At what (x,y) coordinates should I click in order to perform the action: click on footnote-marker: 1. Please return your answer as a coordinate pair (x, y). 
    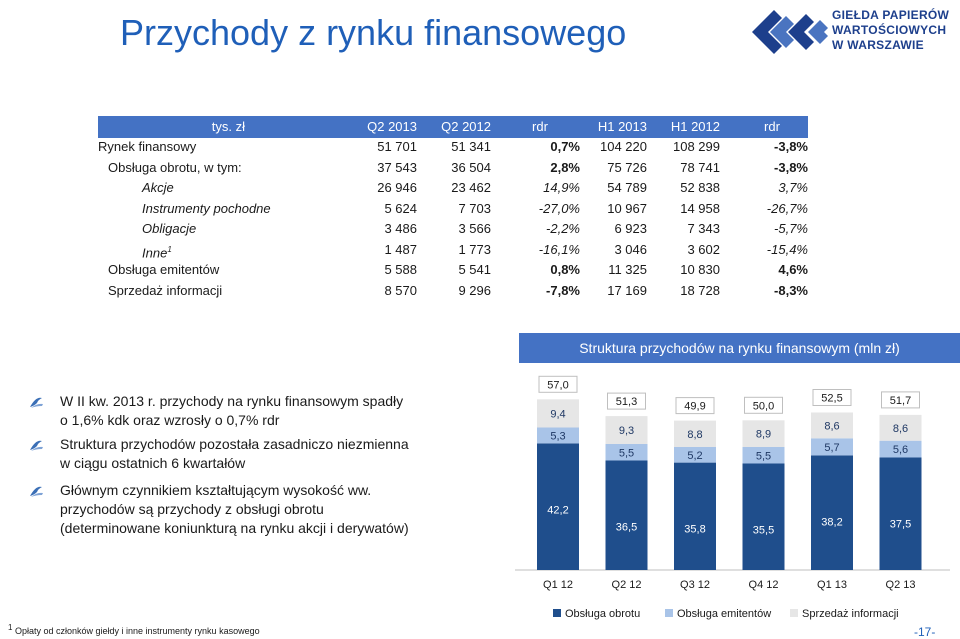
    Looking at the image, I should click on (10, 627).